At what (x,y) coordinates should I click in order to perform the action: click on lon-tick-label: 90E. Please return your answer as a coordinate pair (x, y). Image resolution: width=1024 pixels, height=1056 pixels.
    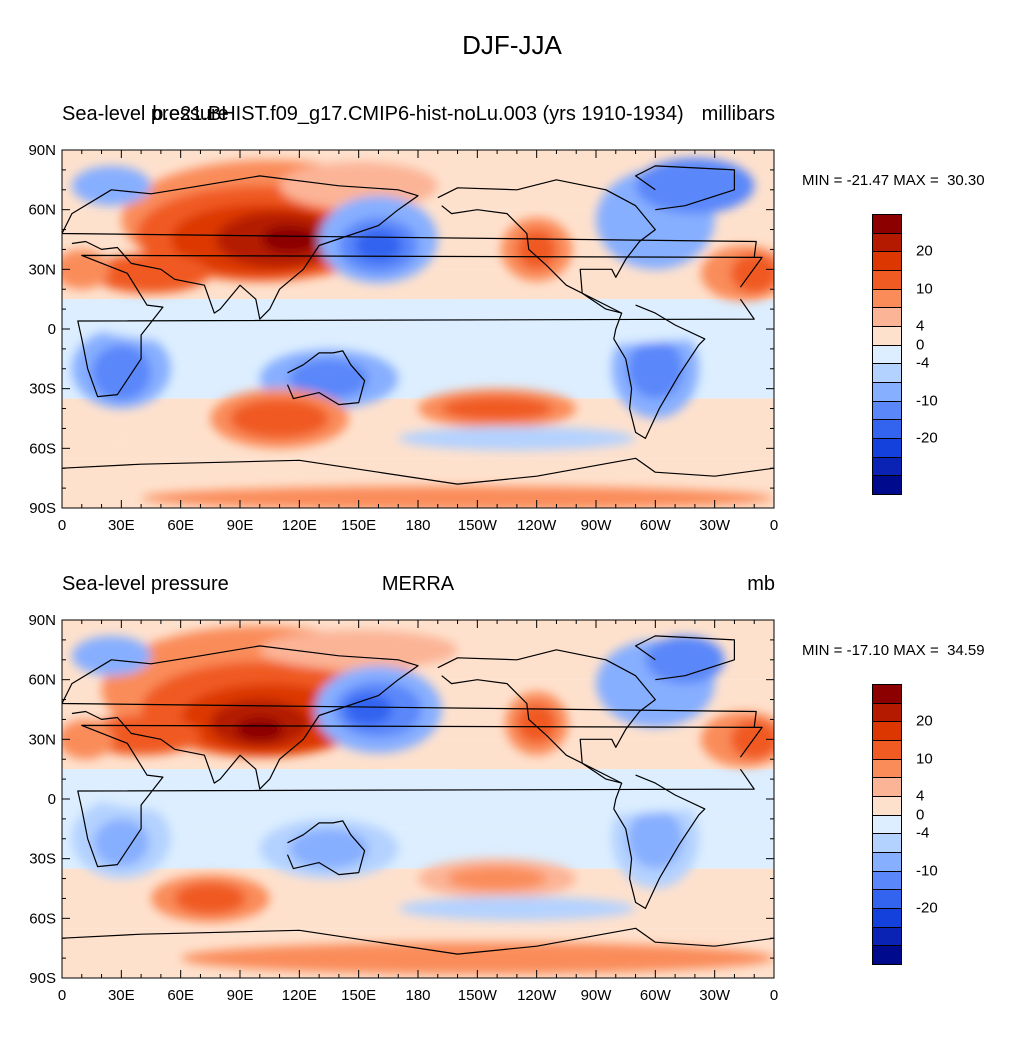
    Looking at the image, I should click on (240, 995).